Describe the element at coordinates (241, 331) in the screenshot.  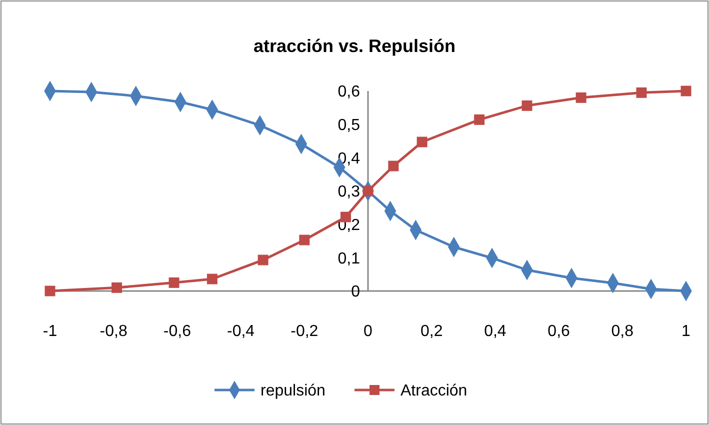
I see `x-tick-label: -0,4` at that location.